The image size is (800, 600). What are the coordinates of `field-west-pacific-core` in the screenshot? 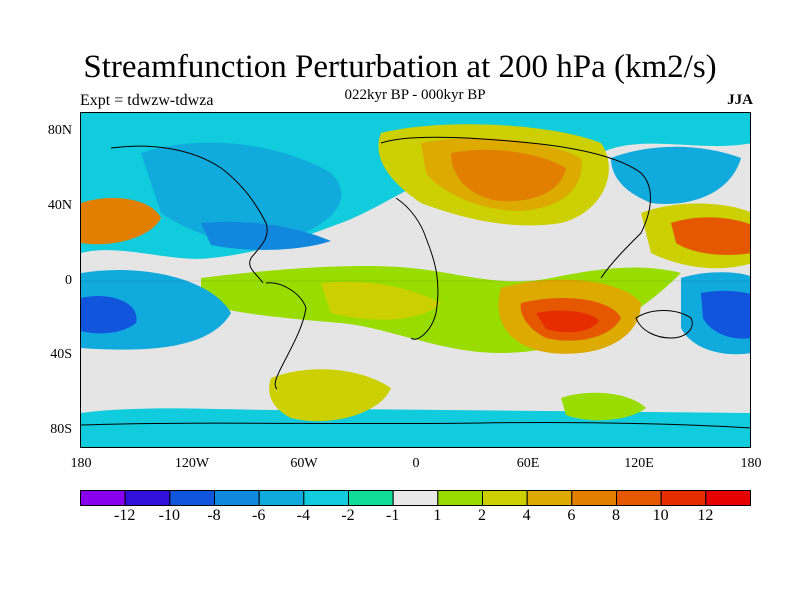 It's located at (725, 314).